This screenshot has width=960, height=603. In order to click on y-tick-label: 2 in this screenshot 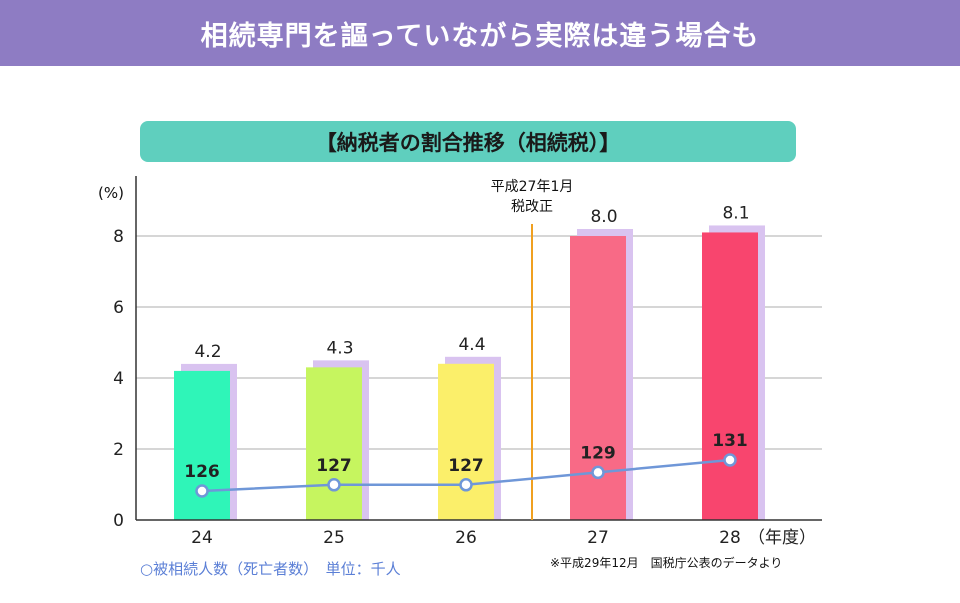, I will do `click(118, 450)`.